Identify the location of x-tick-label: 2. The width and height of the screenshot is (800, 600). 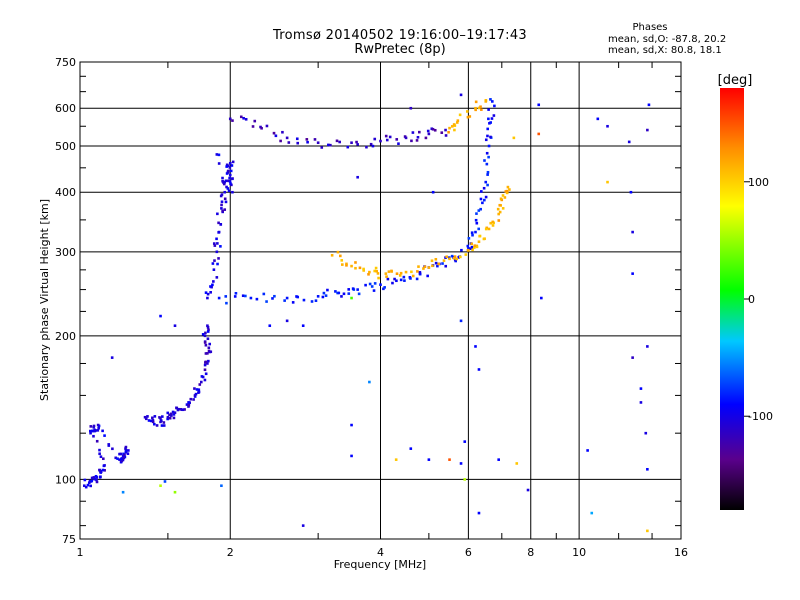
(230, 552).